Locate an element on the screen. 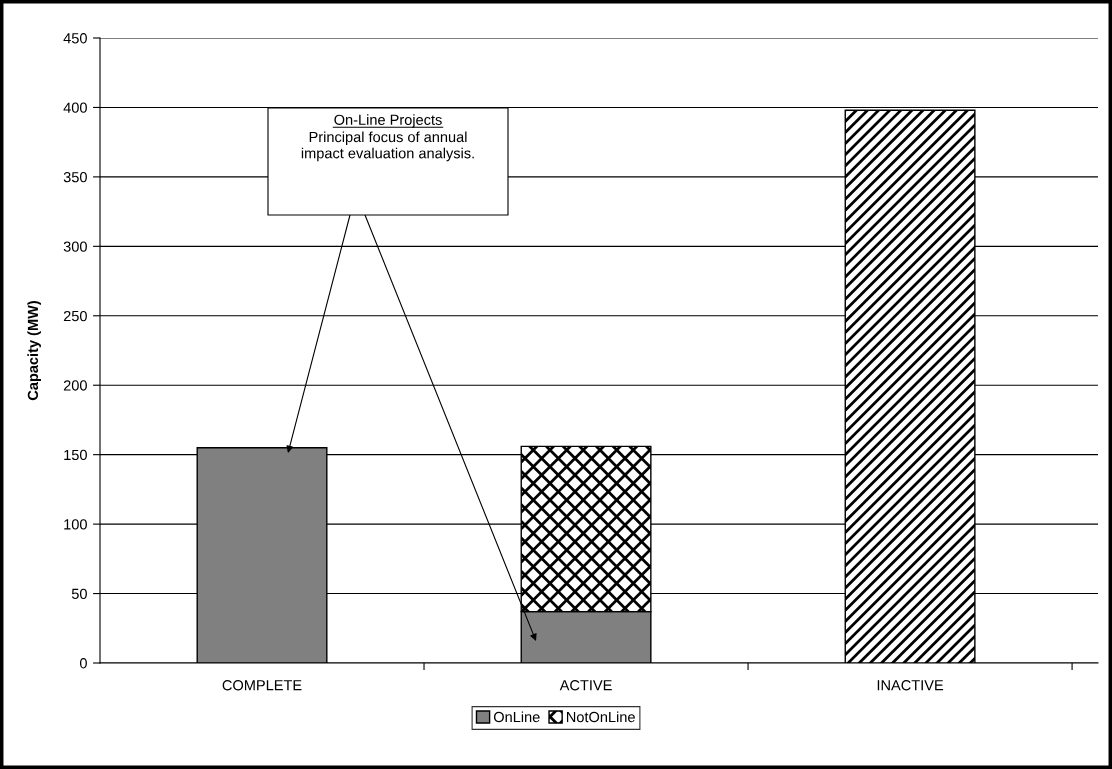 This screenshot has height=769, width=1112. annotation: Principal focus of annual impact evaluation analysis. is located at coordinates (387, 146).